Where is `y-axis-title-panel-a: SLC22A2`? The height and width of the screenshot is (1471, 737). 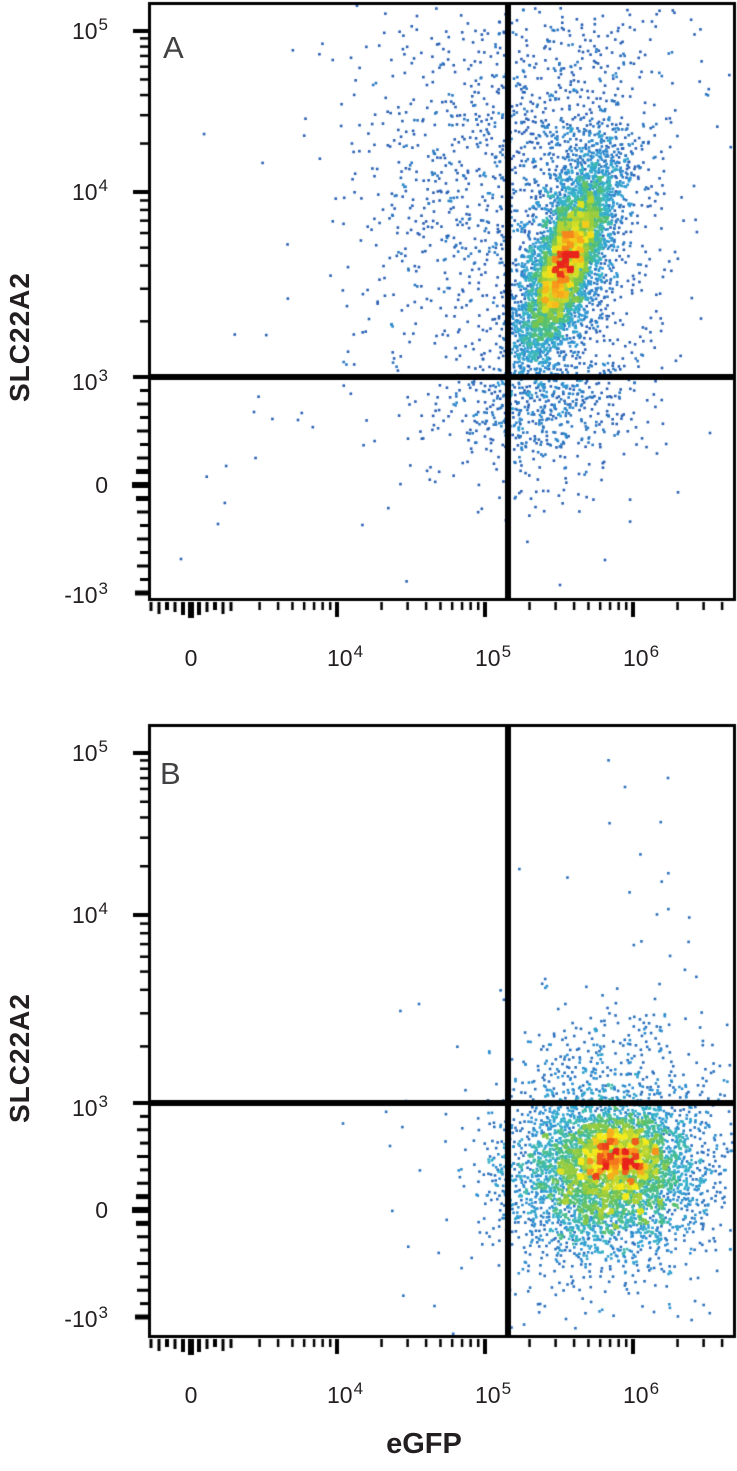 y-axis-title-panel-a: SLC22A2 is located at coordinates (19, 337).